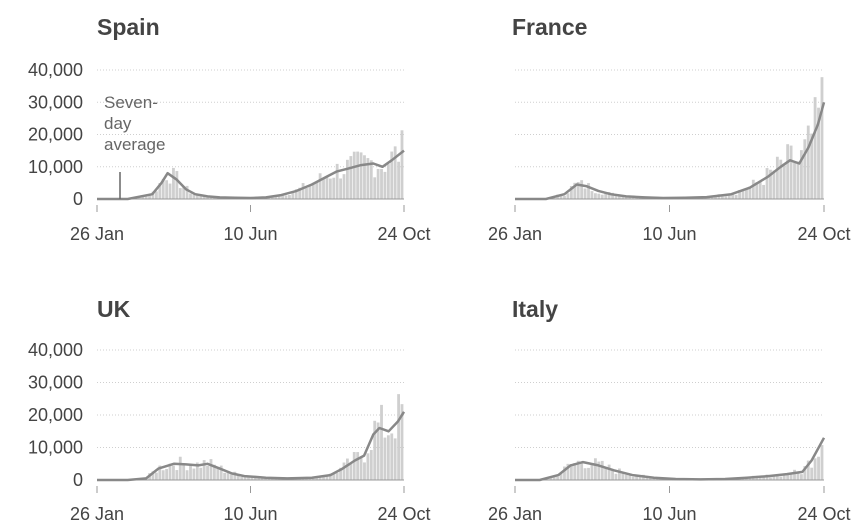 The image size is (863, 524). Describe the element at coordinates (55, 350) in the screenshot. I see `y-tick-label: 40,000` at that location.